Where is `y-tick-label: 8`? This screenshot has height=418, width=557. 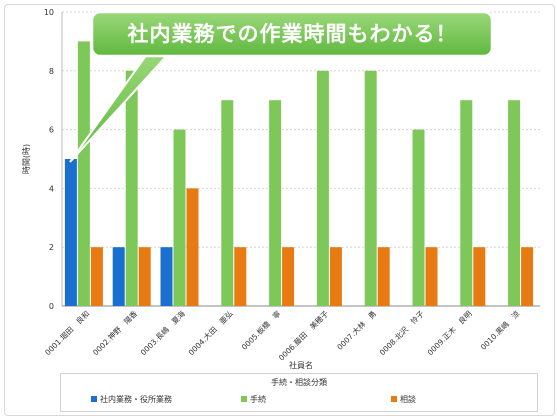
y-tick-label: 8 is located at coordinates (51, 71).